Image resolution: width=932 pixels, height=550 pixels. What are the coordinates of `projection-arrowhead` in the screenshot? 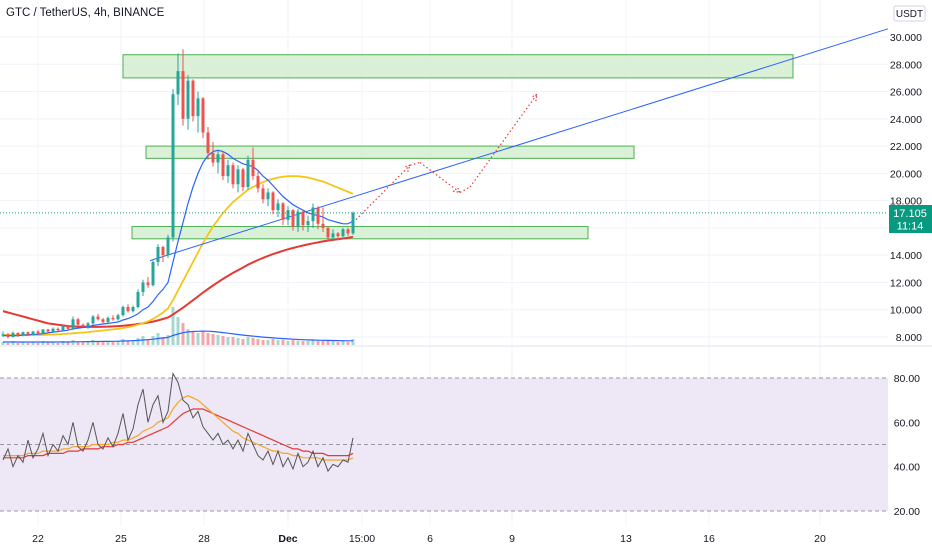 It's located at (457, 189).